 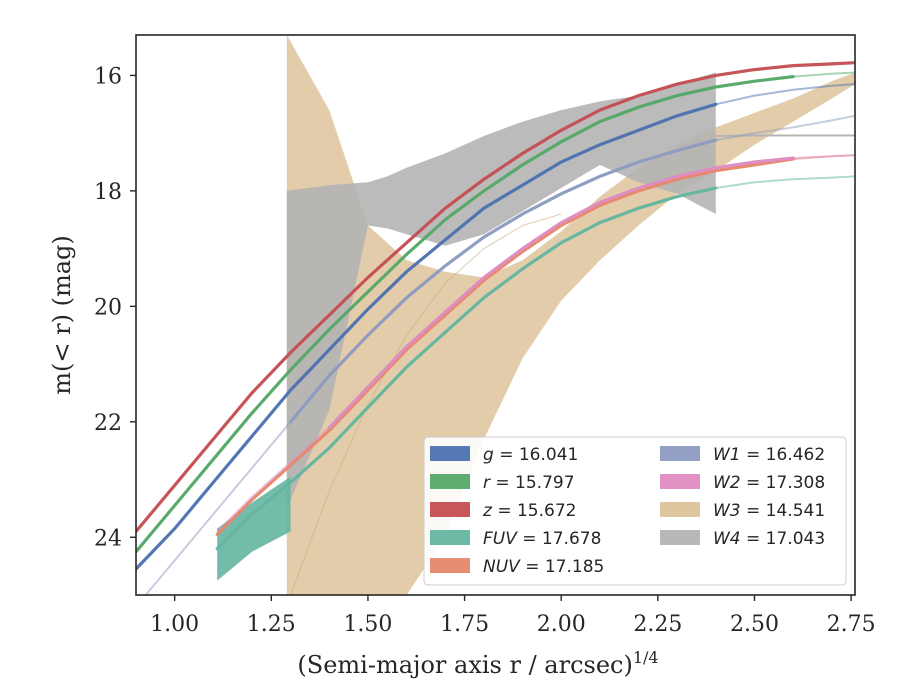 I want to click on legend-label-g: g = 16.041, so click(x=530, y=455).